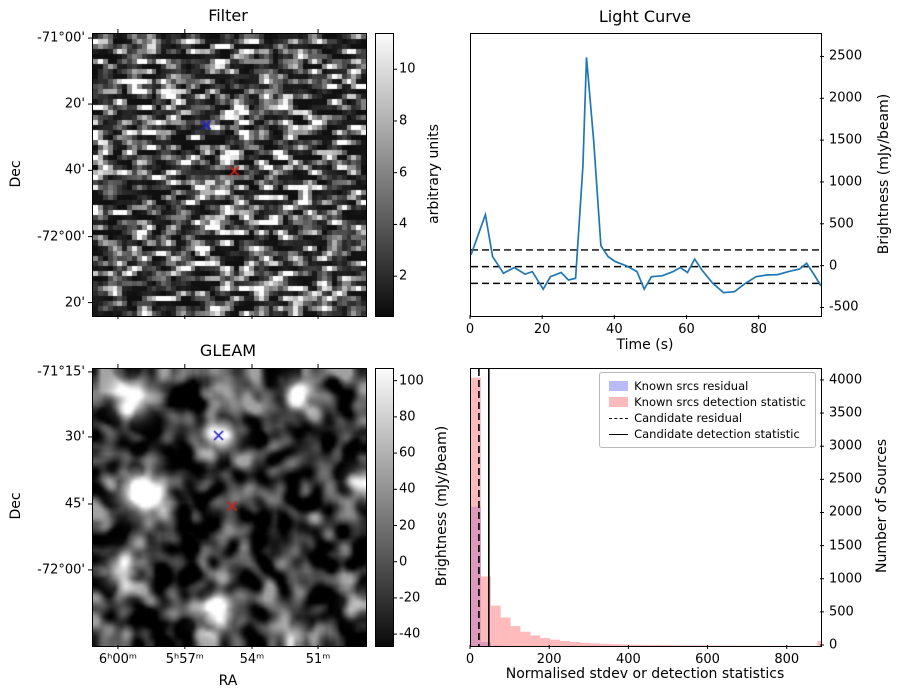 This screenshot has height=699, width=907. Describe the element at coordinates (403, 224) in the screenshot. I see `tick-label: 4` at that location.